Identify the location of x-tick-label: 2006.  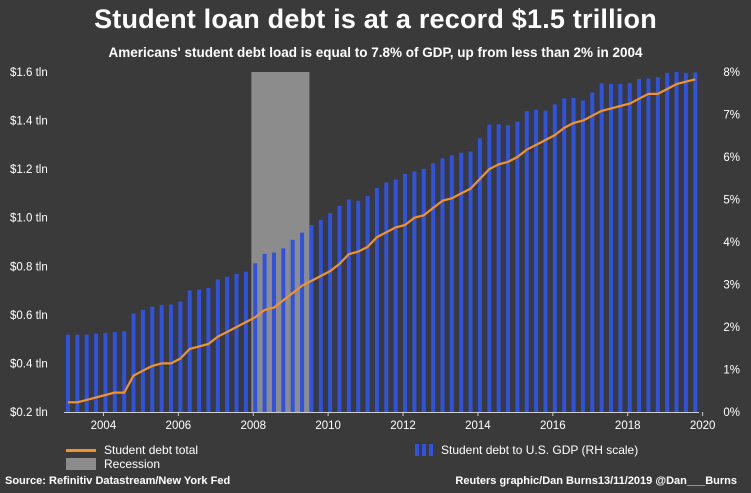
(179, 426).